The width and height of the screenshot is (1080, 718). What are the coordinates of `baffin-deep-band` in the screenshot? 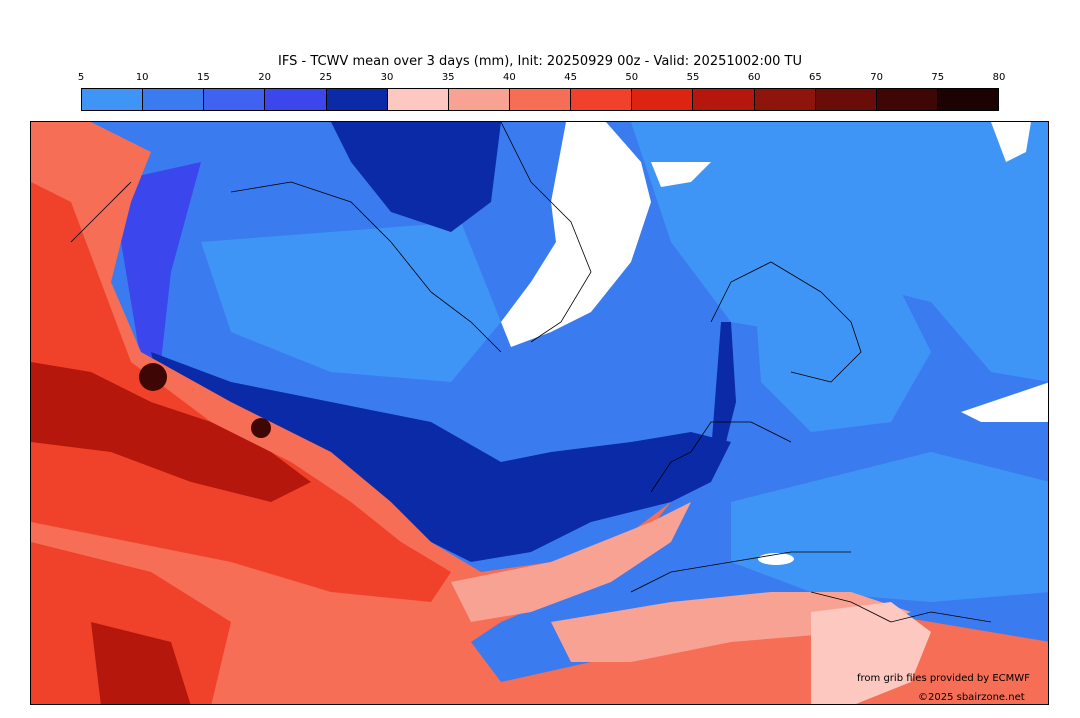 It's located at (416, 177).